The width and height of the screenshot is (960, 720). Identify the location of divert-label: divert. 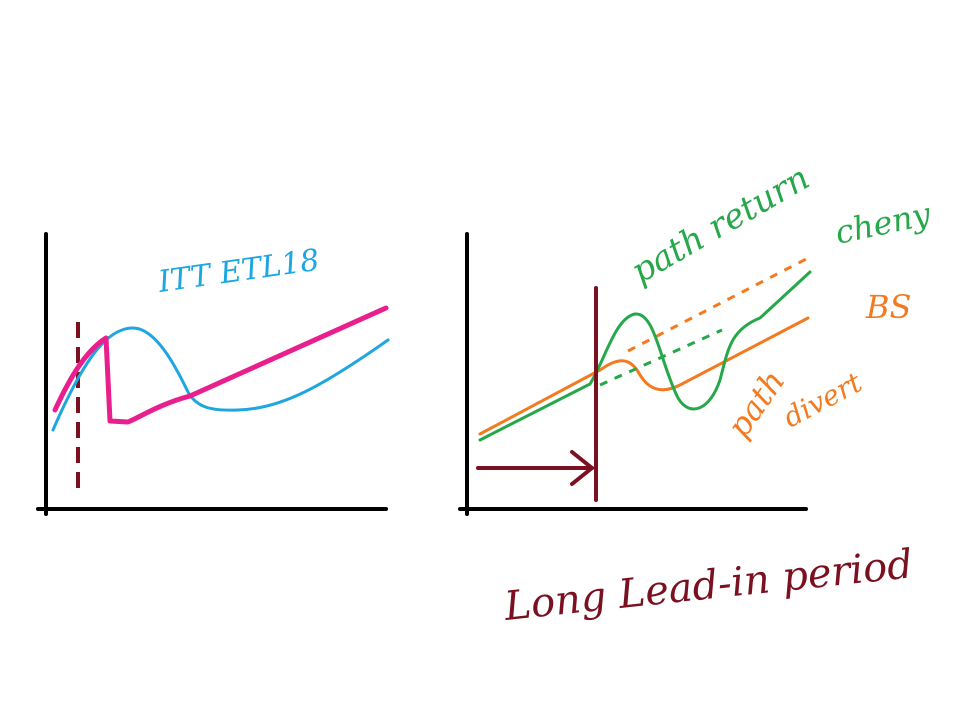
(823, 399).